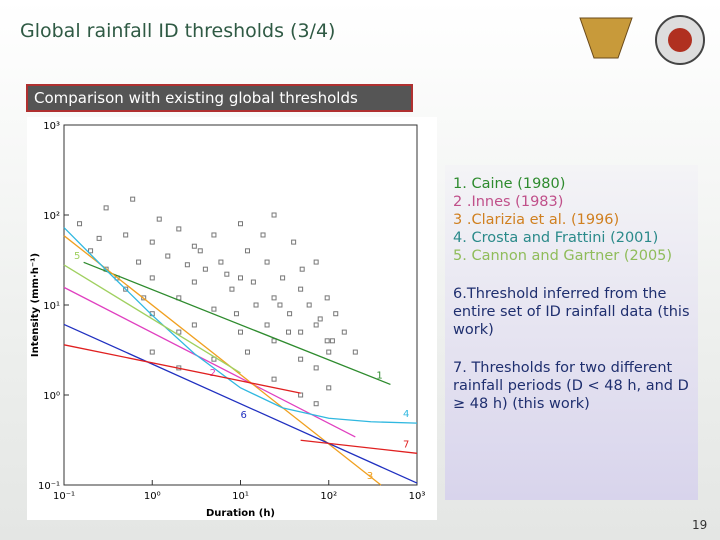 The width and height of the screenshot is (720, 540). What do you see at coordinates (700, 525) in the screenshot?
I see `page-number: 19` at bounding box center [700, 525].